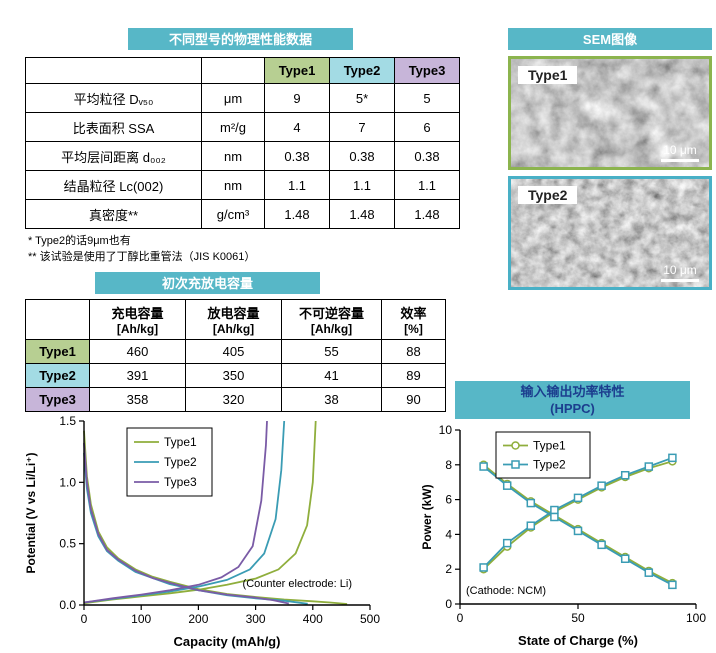 The image size is (716, 653). What do you see at coordinates (297, 98) in the screenshot?
I see `value-cell: 9` at bounding box center [297, 98].